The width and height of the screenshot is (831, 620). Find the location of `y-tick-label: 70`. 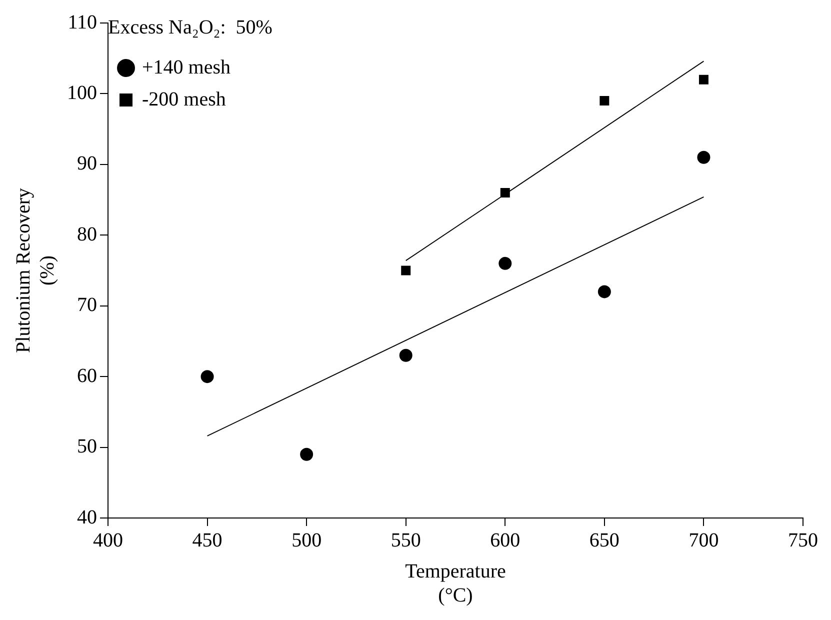

y-tick-label: 70 is located at coordinates (87, 305).